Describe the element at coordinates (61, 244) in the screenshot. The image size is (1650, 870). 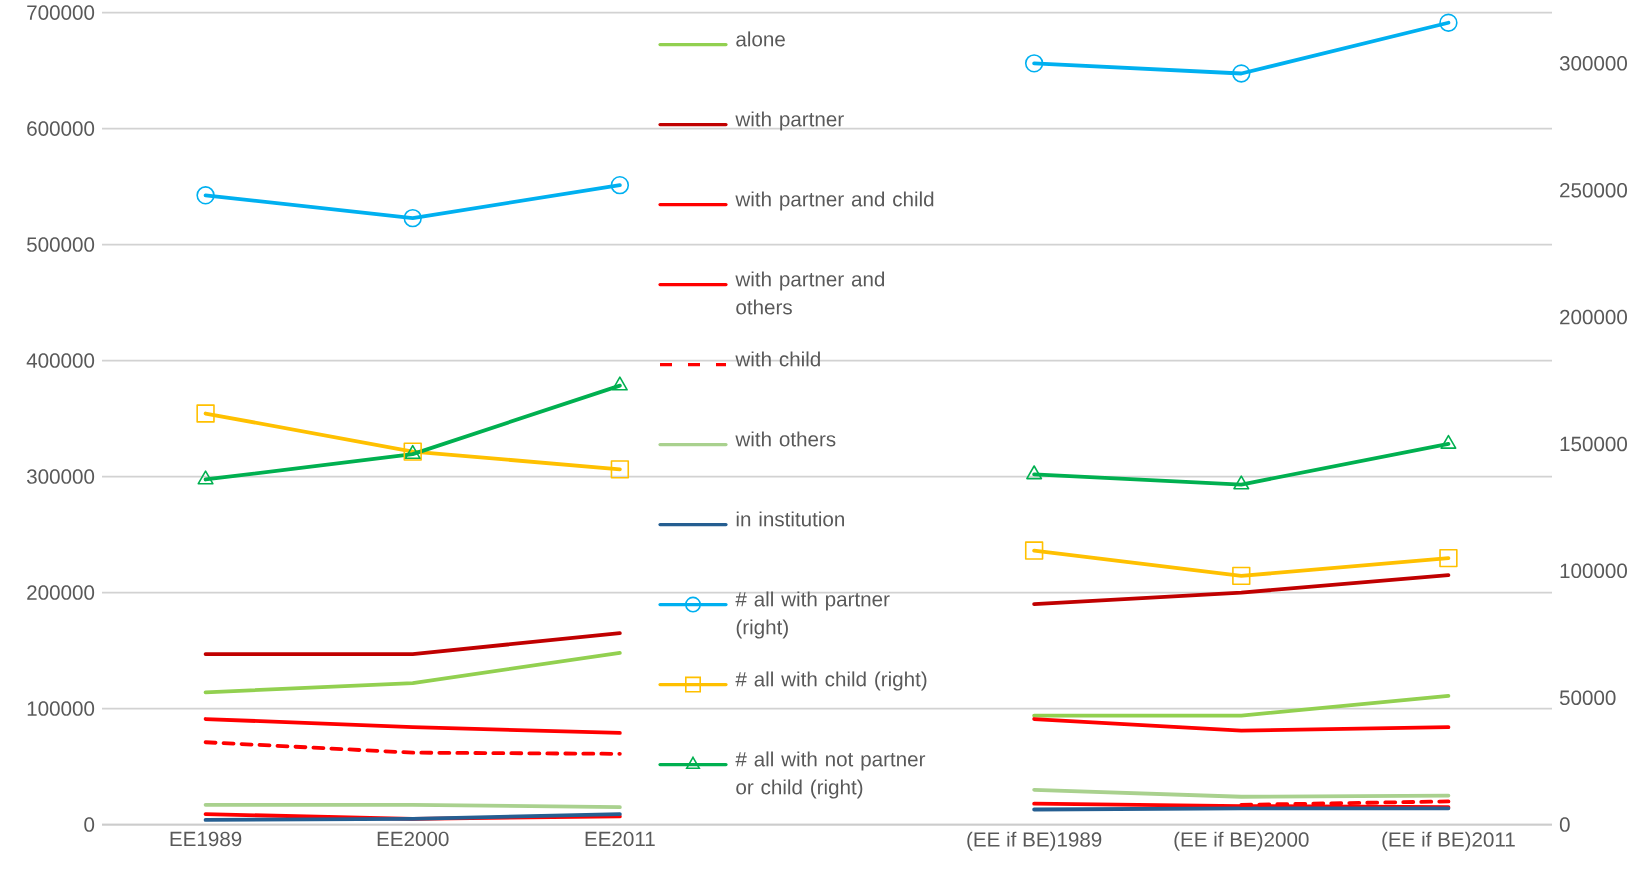
I see `y-tick-label: 500000` at that location.